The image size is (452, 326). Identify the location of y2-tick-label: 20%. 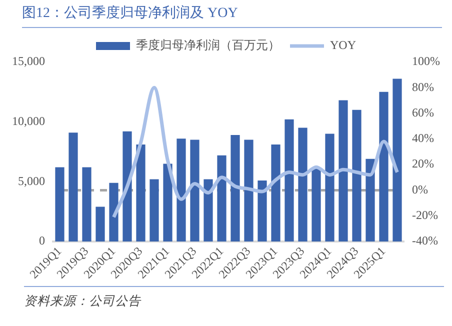
(423, 163).